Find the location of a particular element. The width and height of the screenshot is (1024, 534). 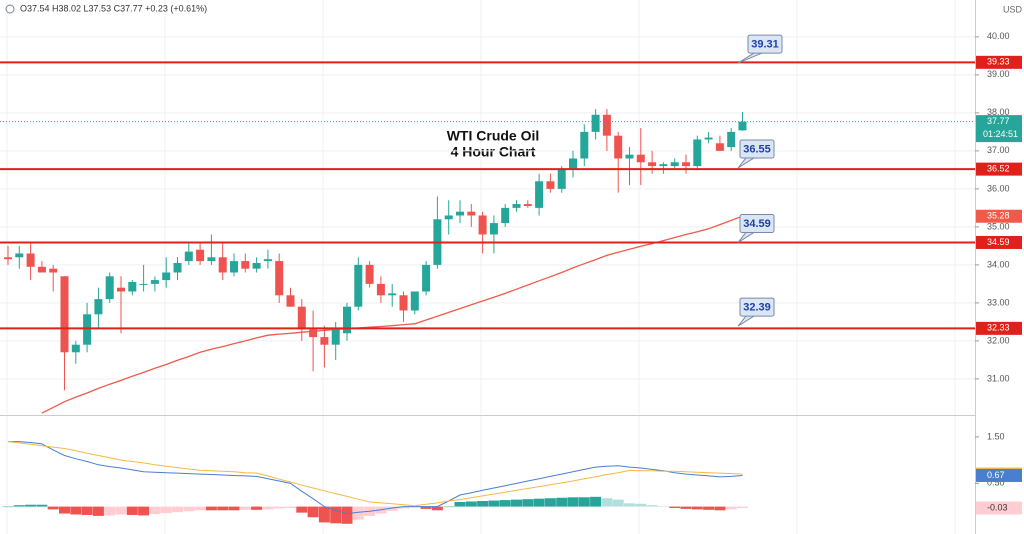

level-tag-label: 39.33 is located at coordinates (998, 62).